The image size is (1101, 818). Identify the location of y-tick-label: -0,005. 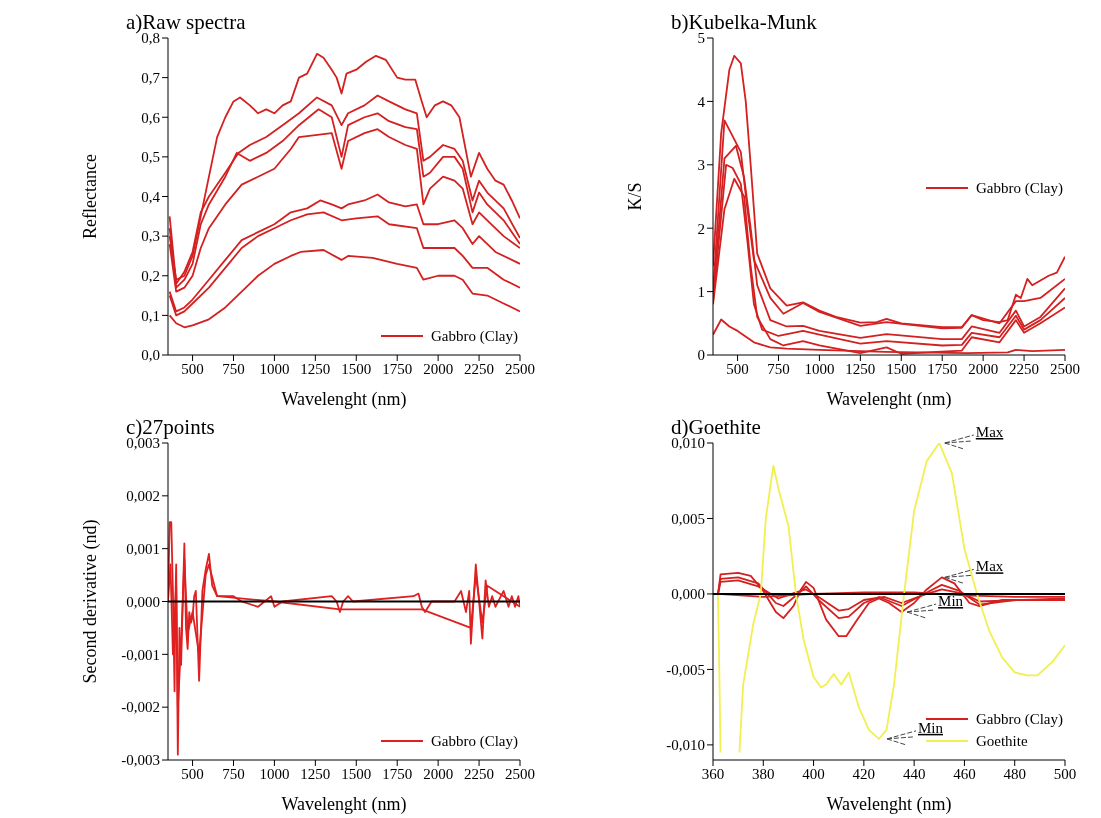
(685, 669).